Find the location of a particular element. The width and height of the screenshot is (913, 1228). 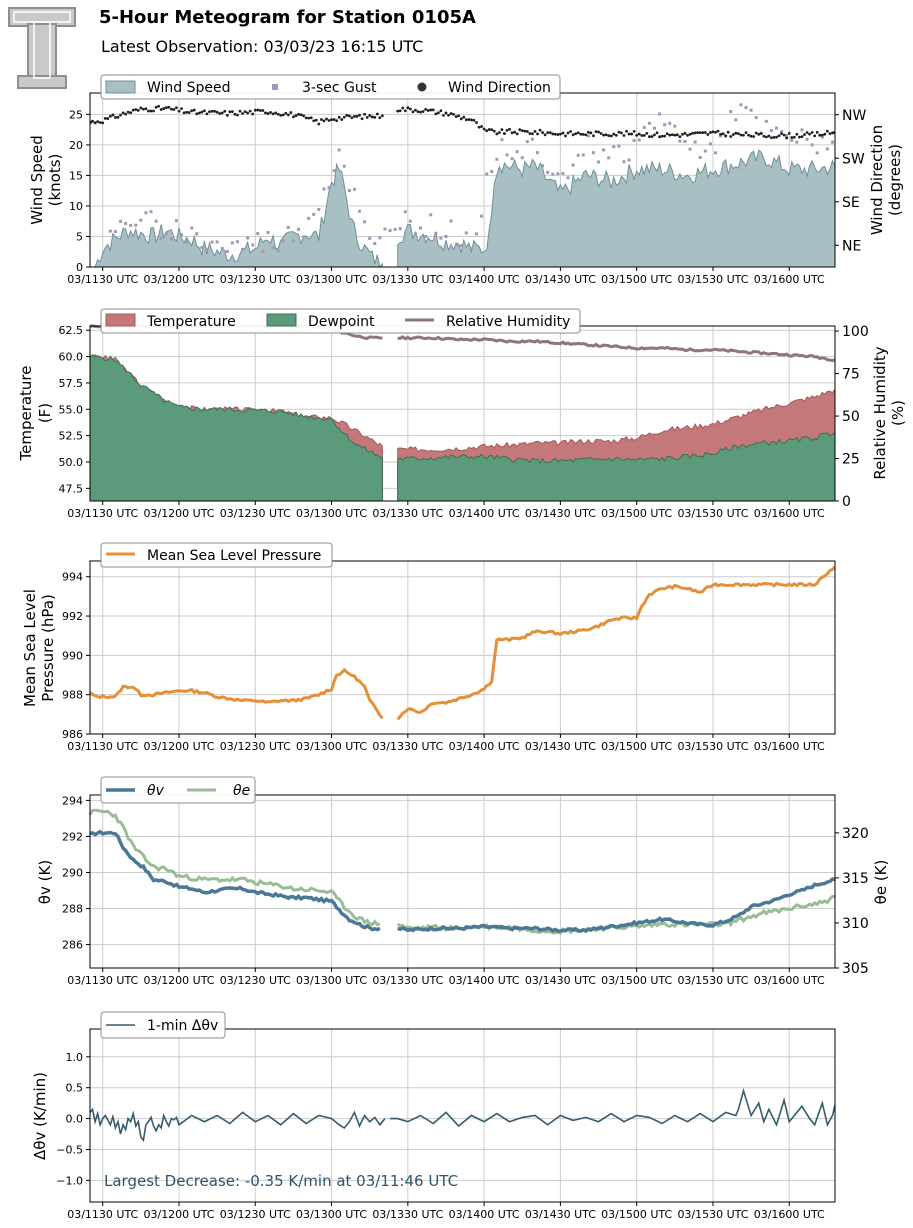

legend-theta-v: θv is located at coordinates (156, 791).